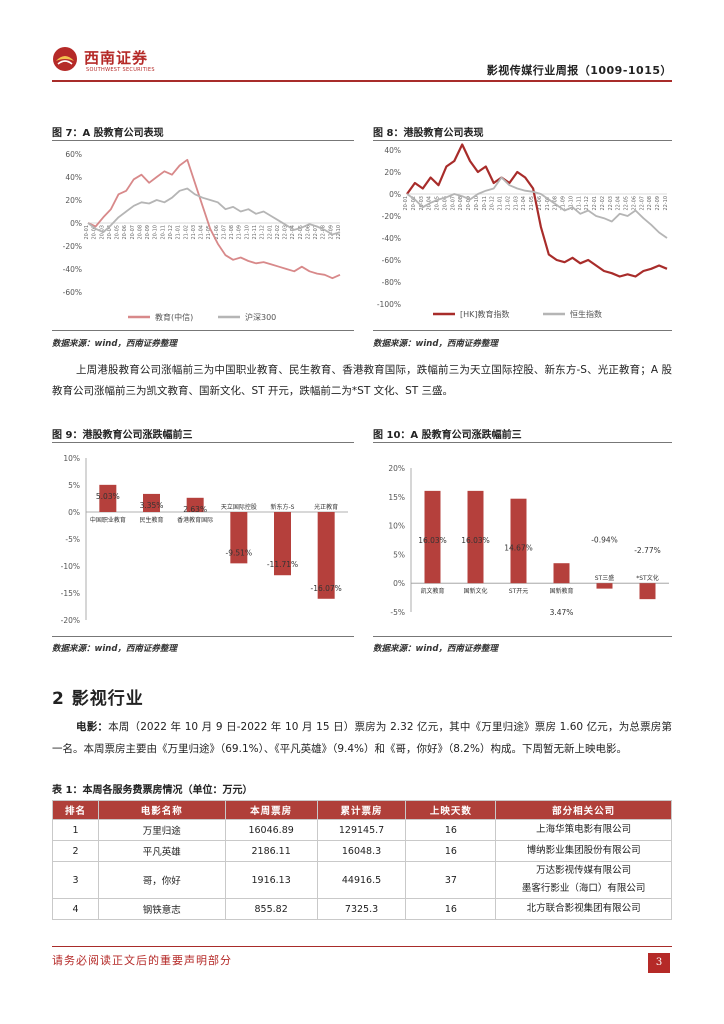 This screenshot has height=1024, width=724. I want to click on week-box-cell: 2186.11, so click(271, 851).